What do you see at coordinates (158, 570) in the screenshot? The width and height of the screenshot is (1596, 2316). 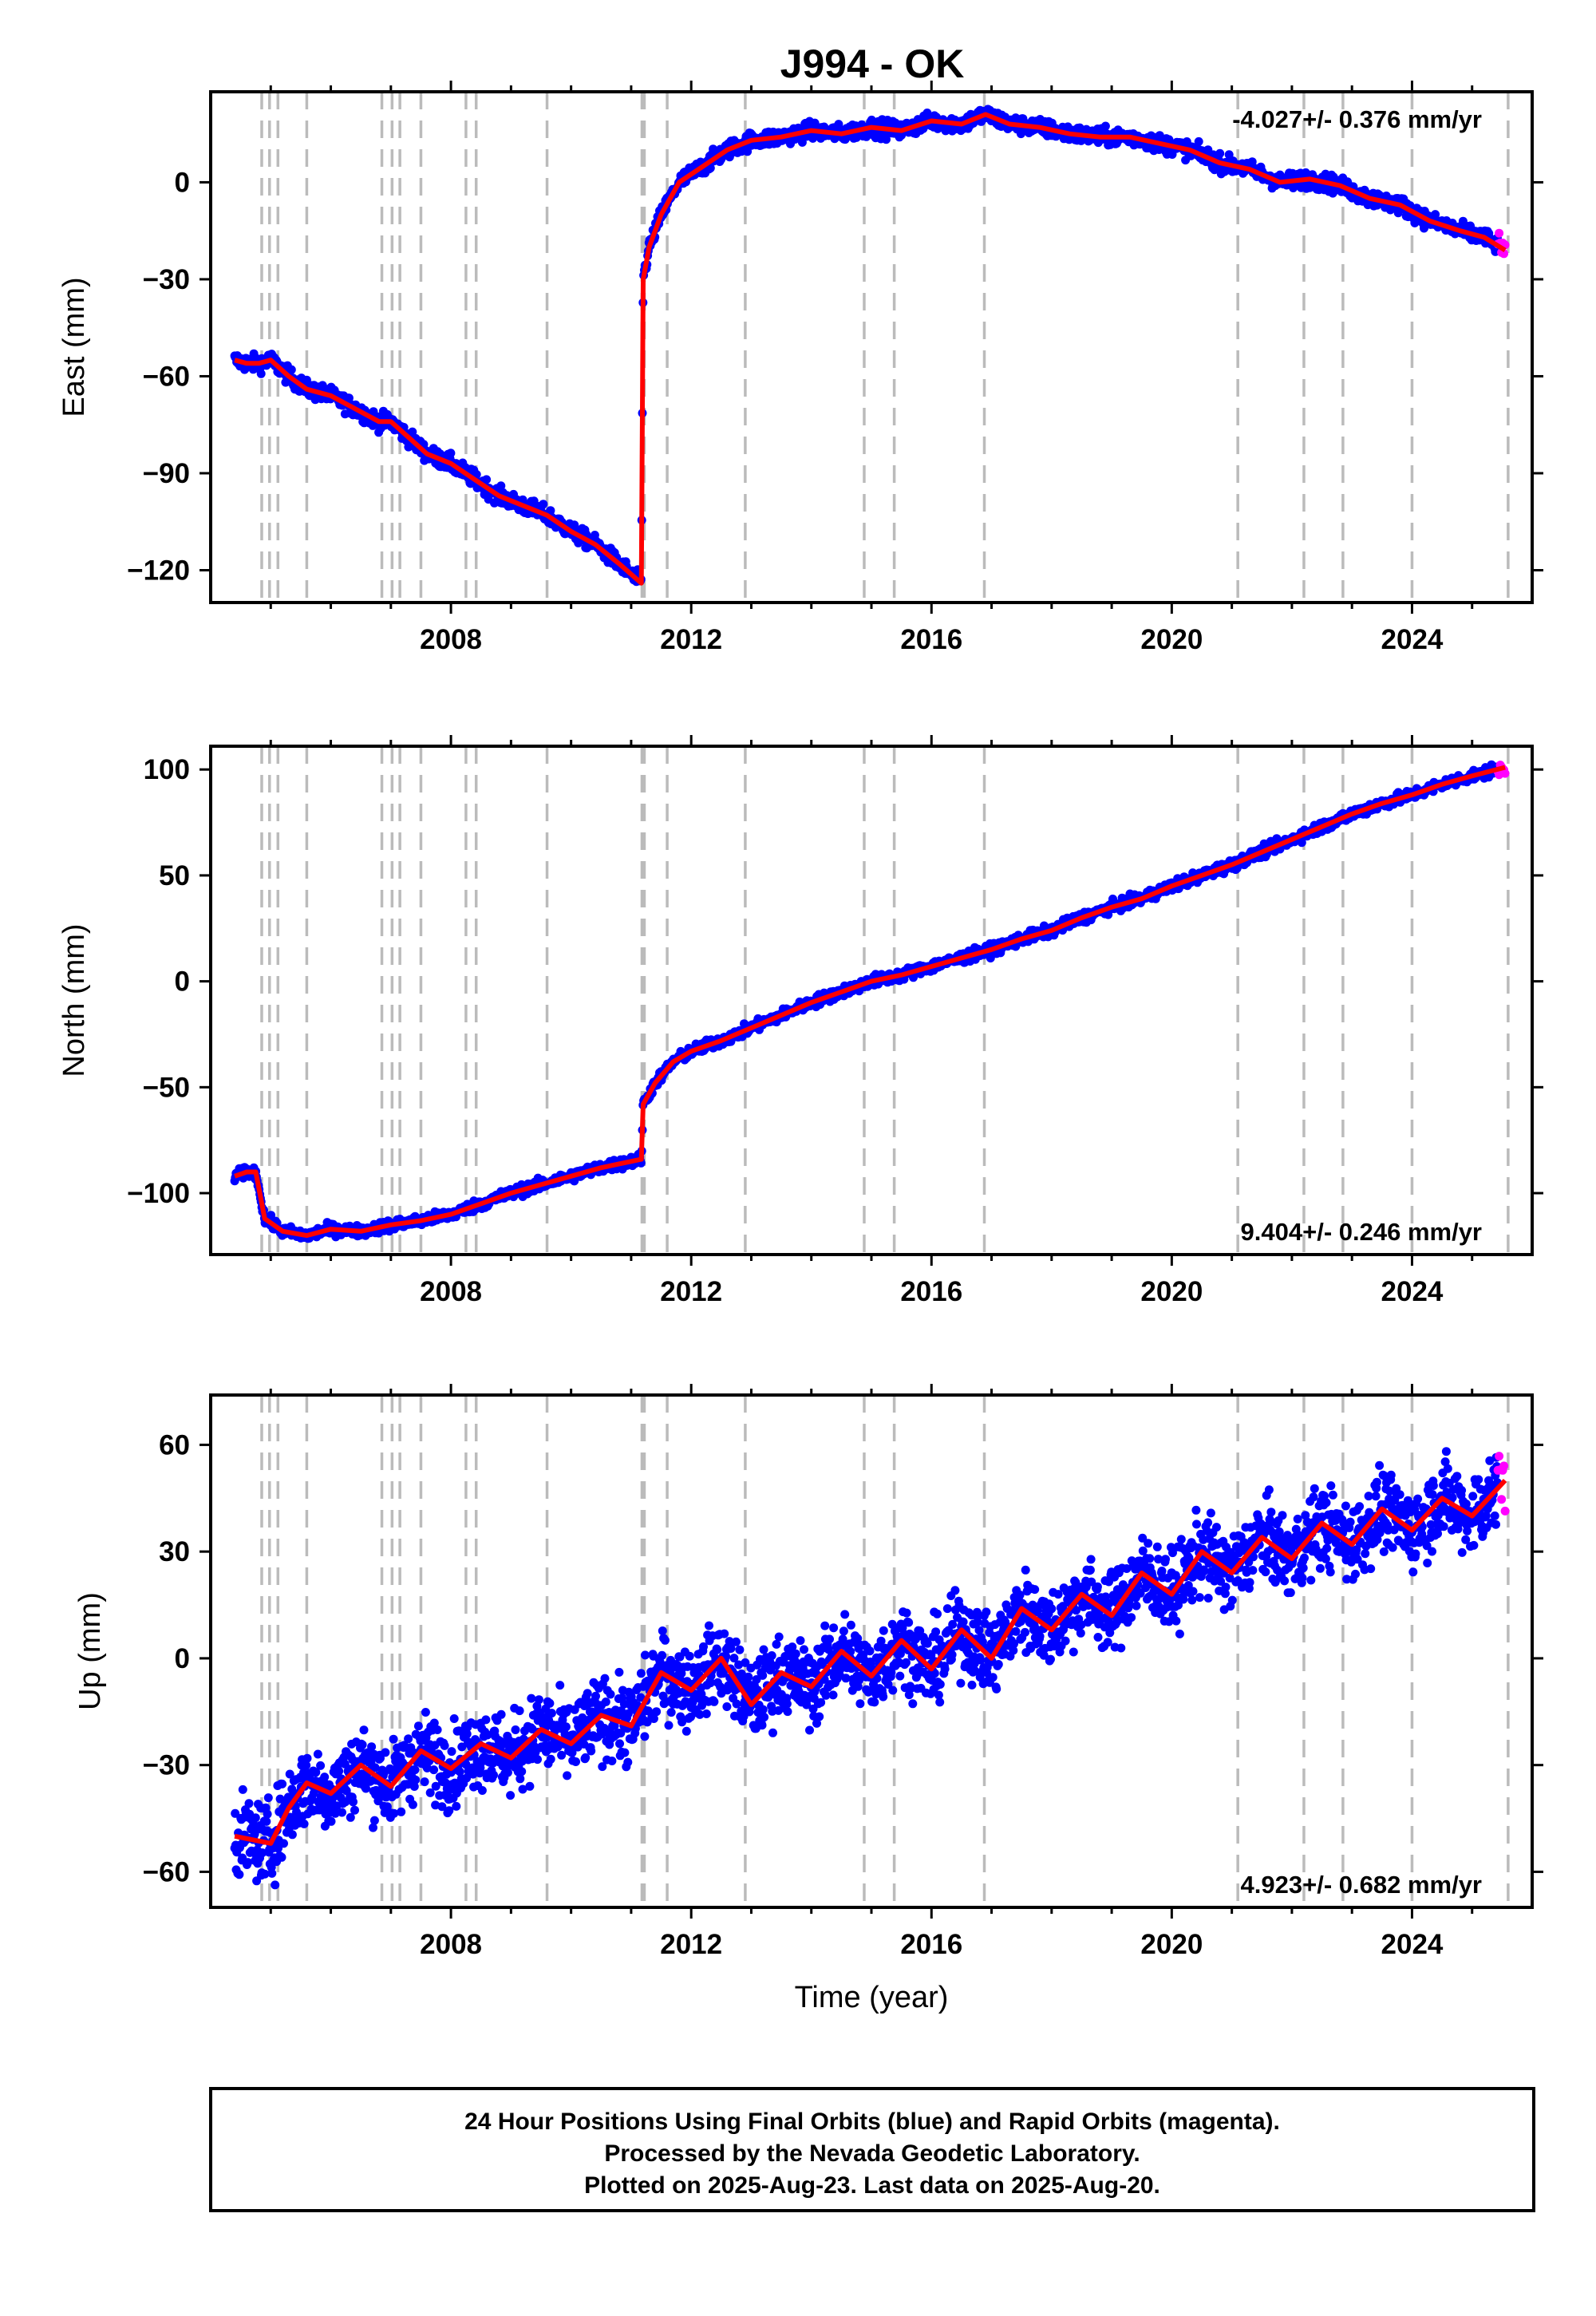 I see `y-tick-label: −120` at bounding box center [158, 570].